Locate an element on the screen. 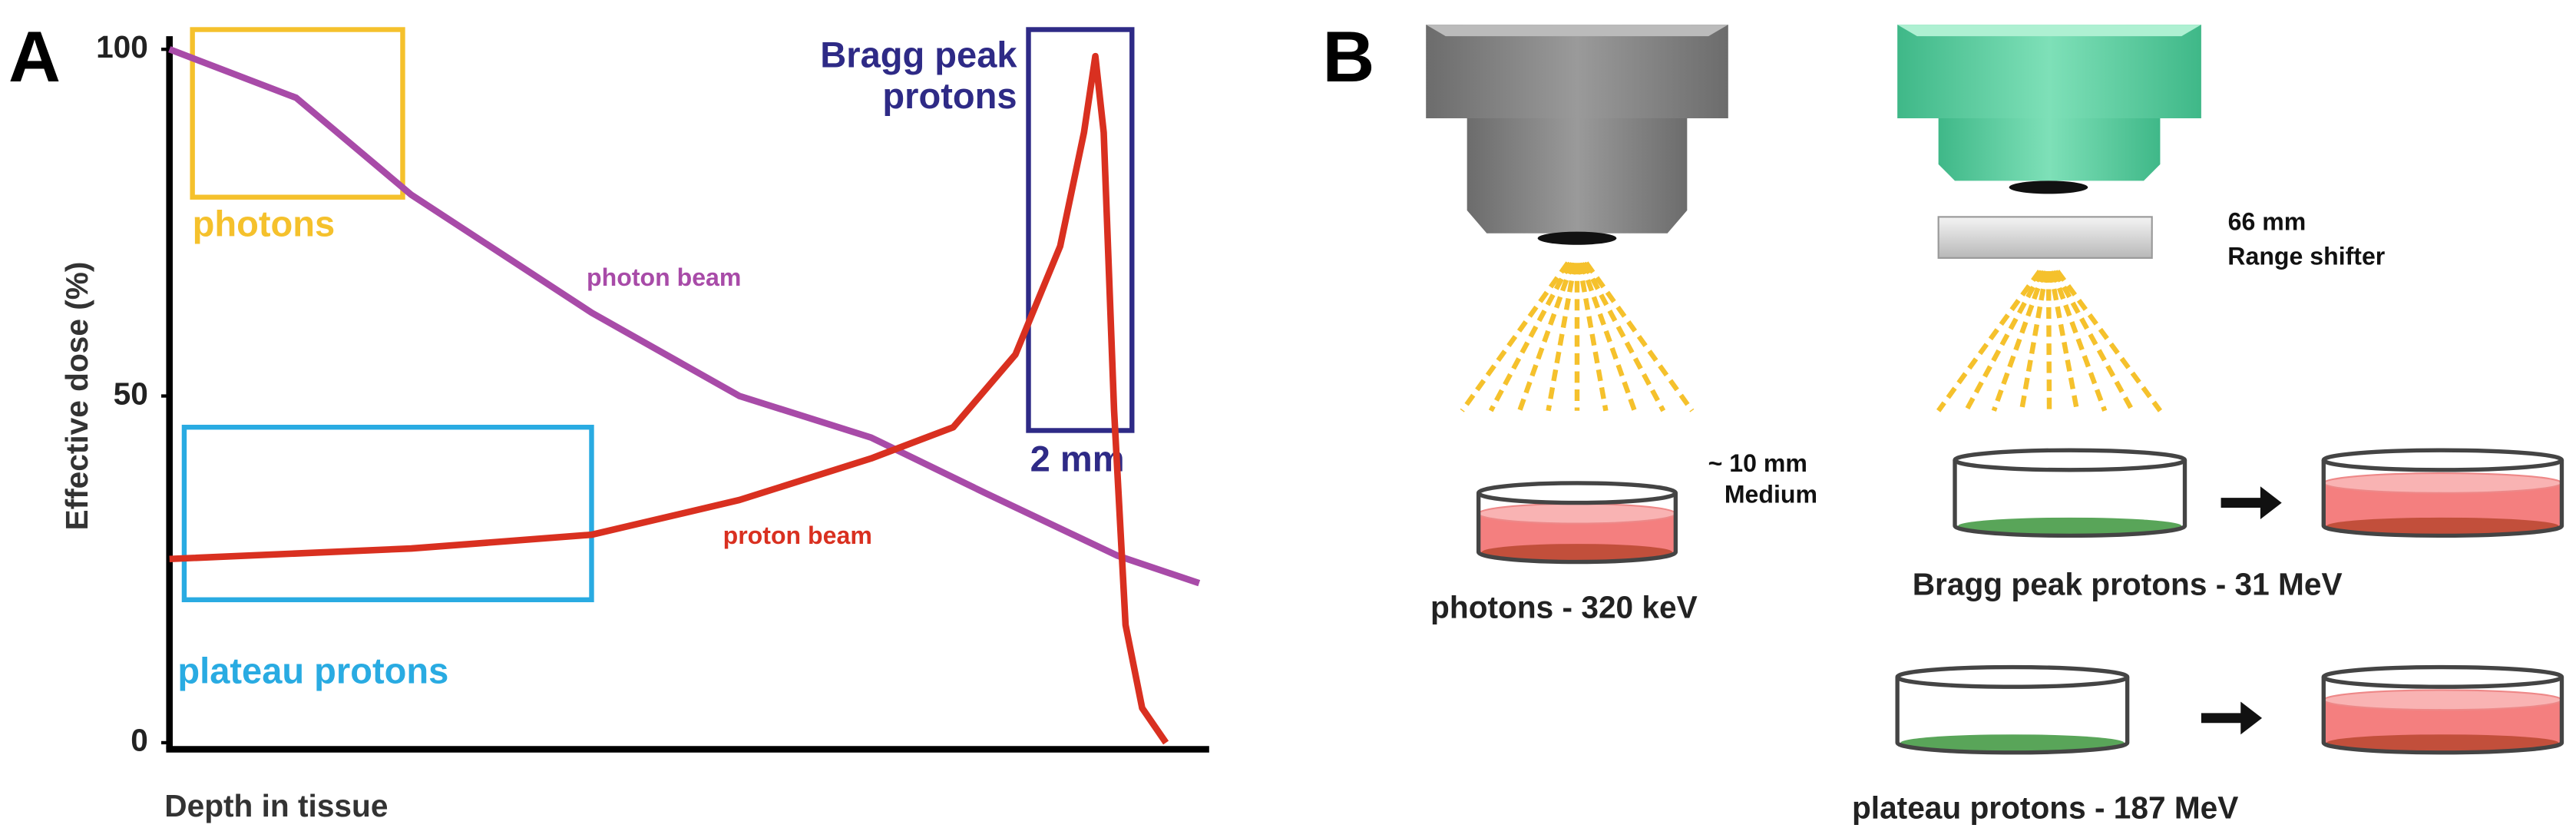  y-tick-label: 100 is located at coordinates (122, 47).